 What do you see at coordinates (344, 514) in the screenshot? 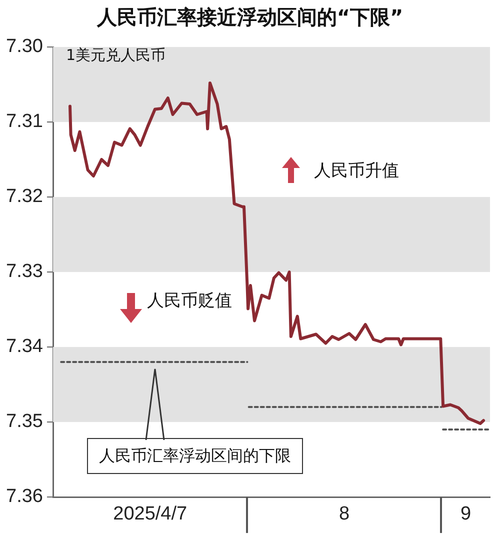
I see `x-tick-label: 8` at bounding box center [344, 514].